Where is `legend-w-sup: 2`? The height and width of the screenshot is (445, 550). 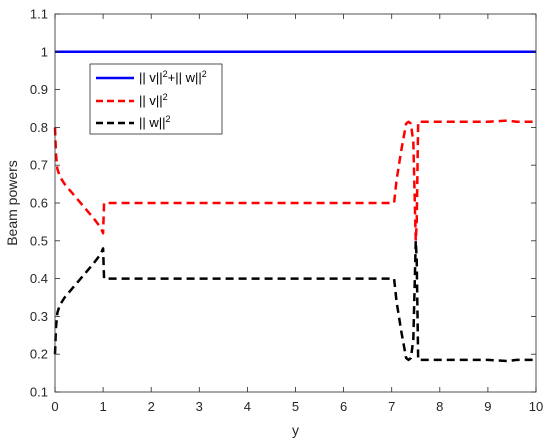
legend-w-sup: 2 is located at coordinates (168, 119).